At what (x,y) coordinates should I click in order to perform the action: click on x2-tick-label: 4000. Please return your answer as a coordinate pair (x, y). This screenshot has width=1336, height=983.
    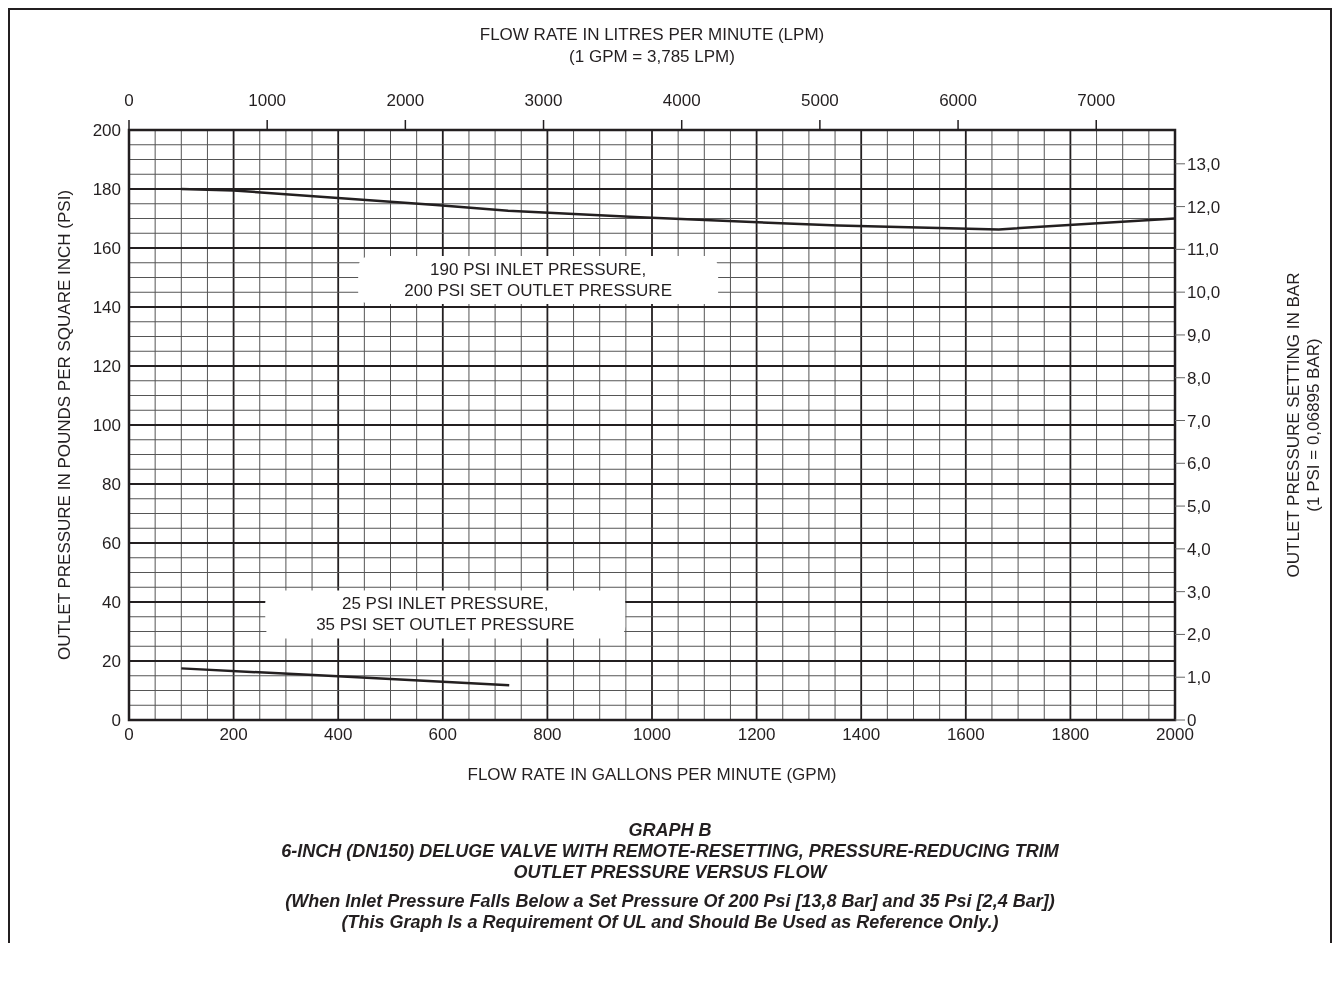
    Looking at the image, I should click on (681, 100).